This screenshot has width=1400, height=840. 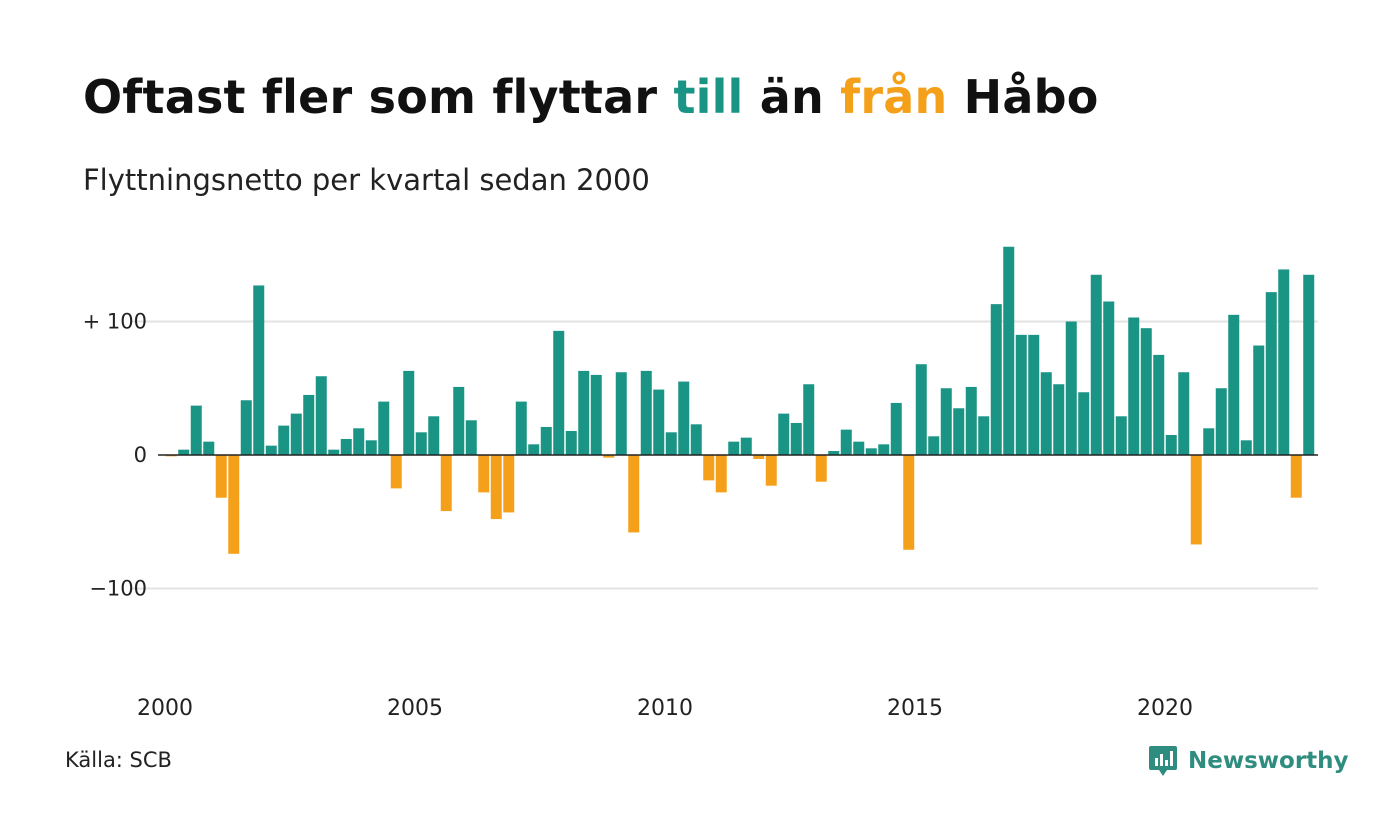 I want to click on y-tick-label: + 100, so click(x=115, y=322).